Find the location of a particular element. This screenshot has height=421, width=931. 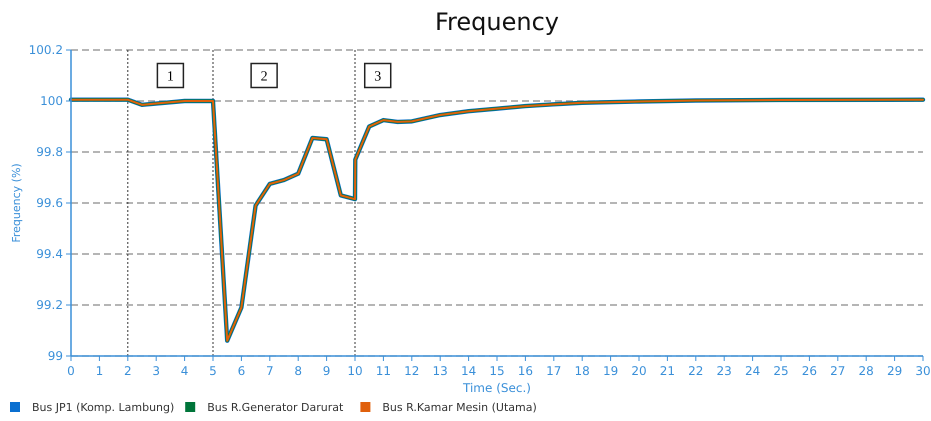

x-tick-label: 6 is located at coordinates (242, 371).